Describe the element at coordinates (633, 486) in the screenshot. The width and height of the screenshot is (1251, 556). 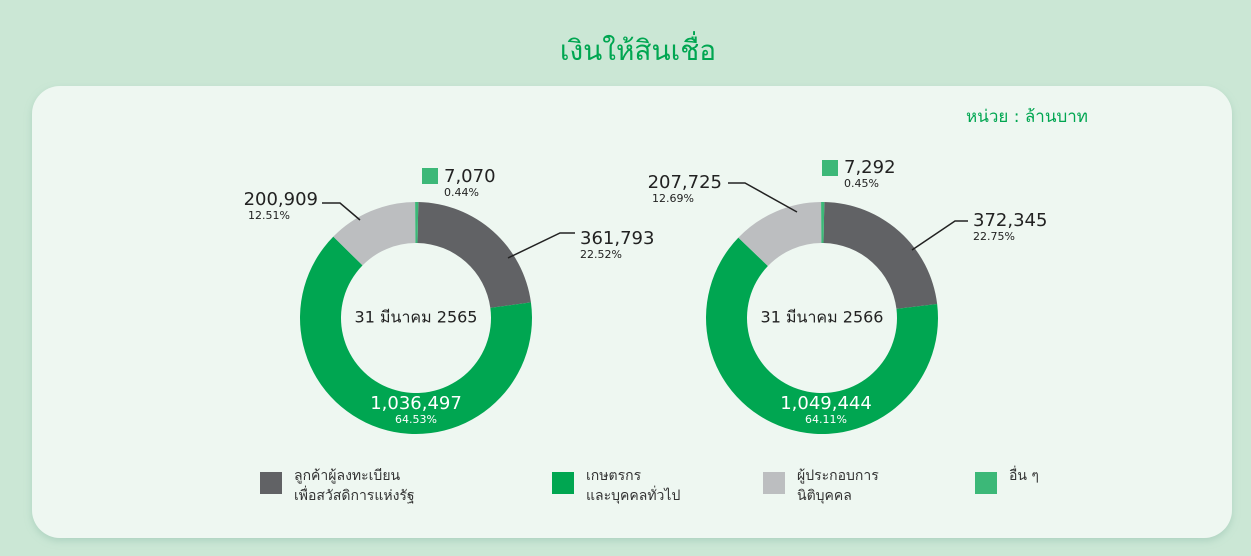
I see `legend-label: เกษตรกร และบุคคลทั่วไป` at that location.